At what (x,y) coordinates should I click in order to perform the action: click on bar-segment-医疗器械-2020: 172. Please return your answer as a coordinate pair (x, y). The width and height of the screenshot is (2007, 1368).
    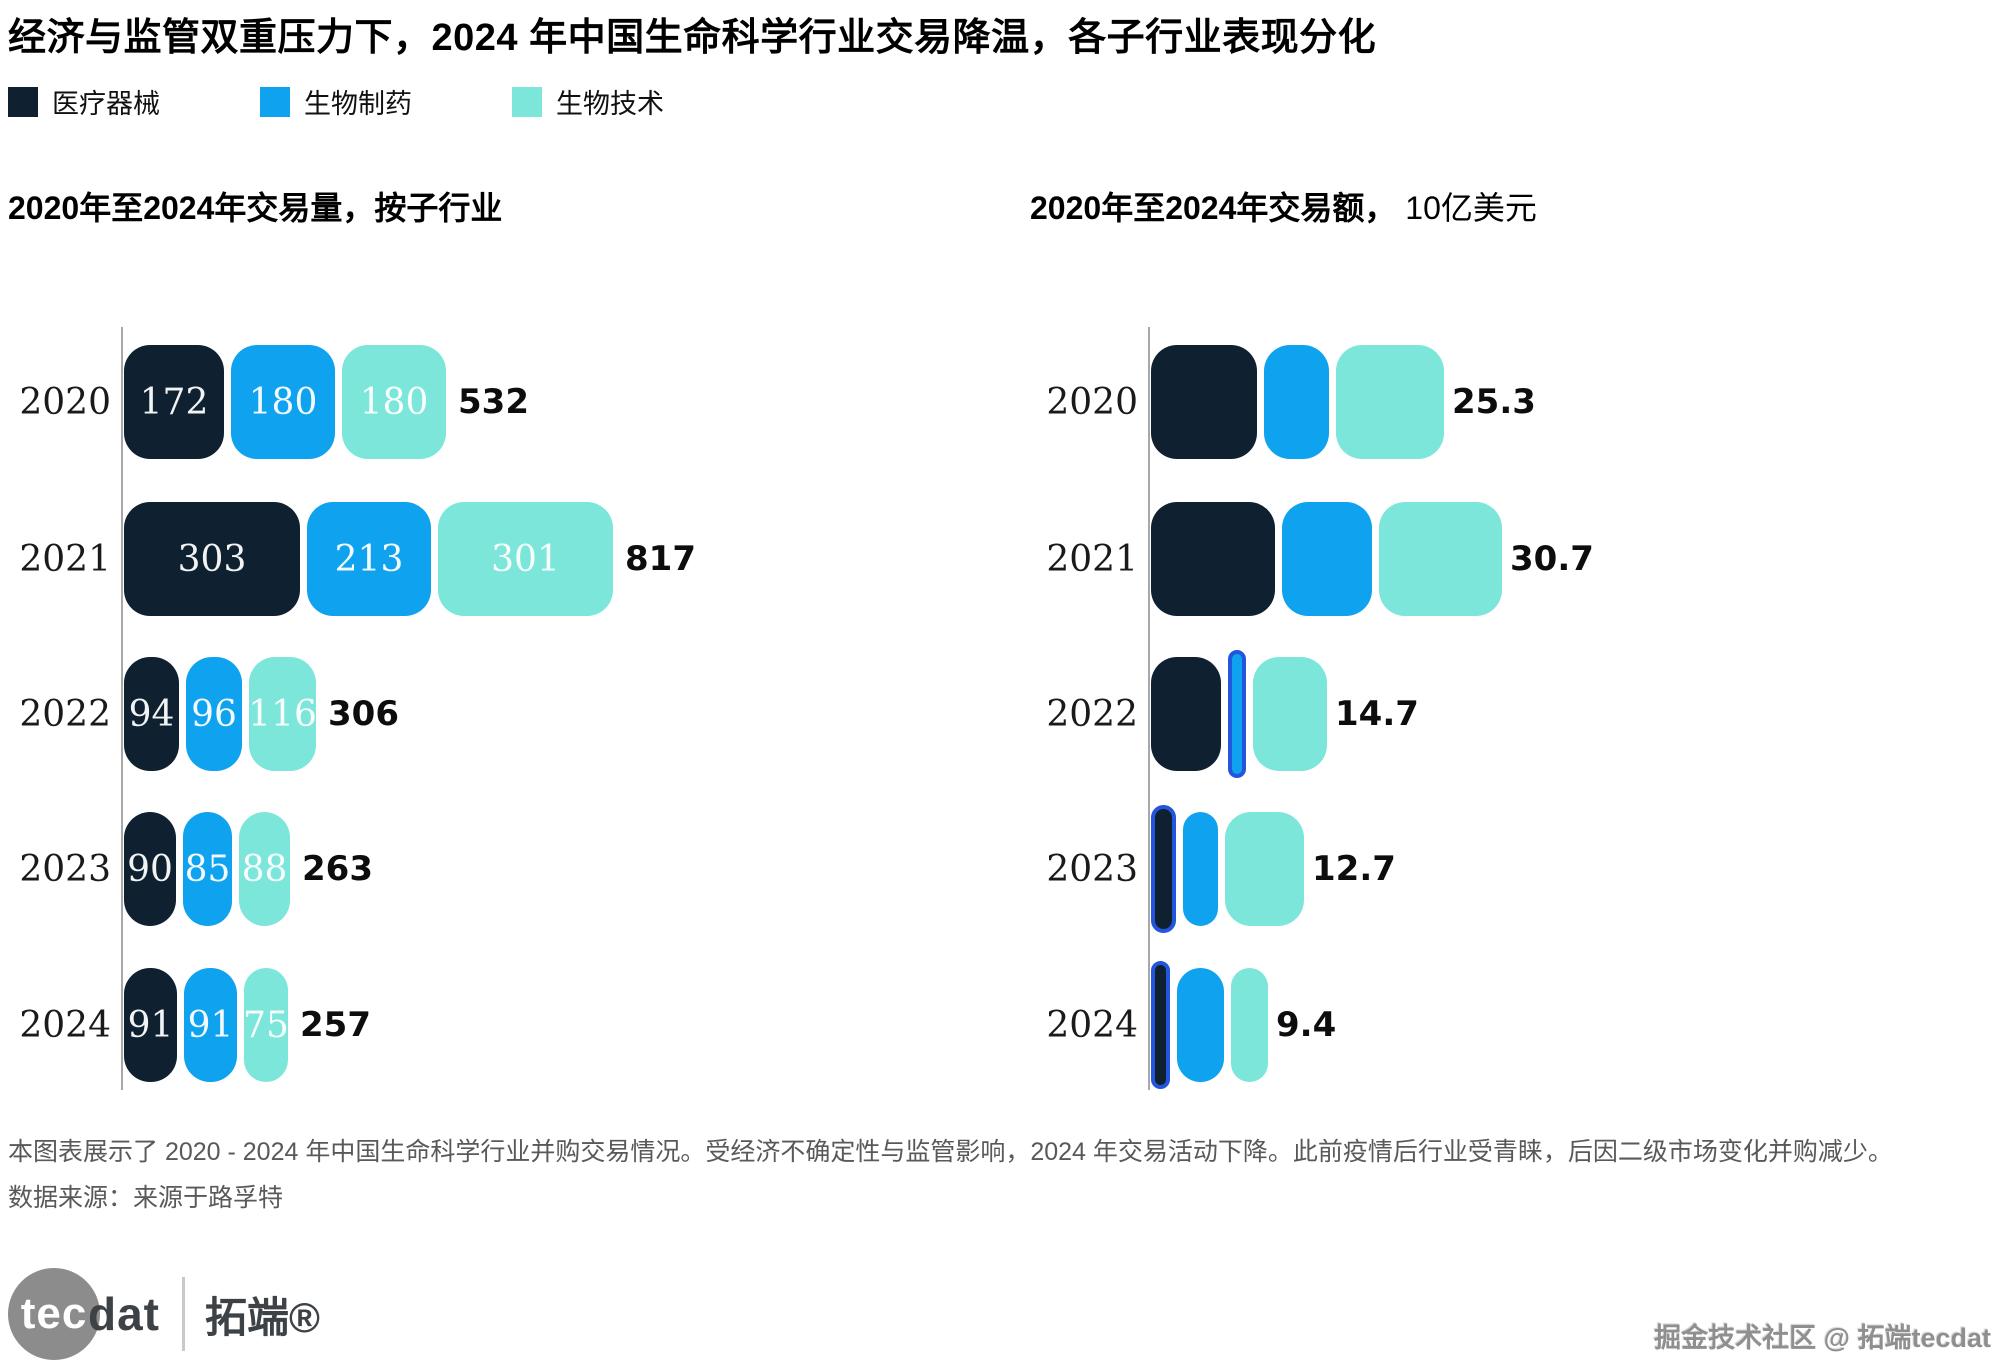
    Looking at the image, I should click on (174, 402).